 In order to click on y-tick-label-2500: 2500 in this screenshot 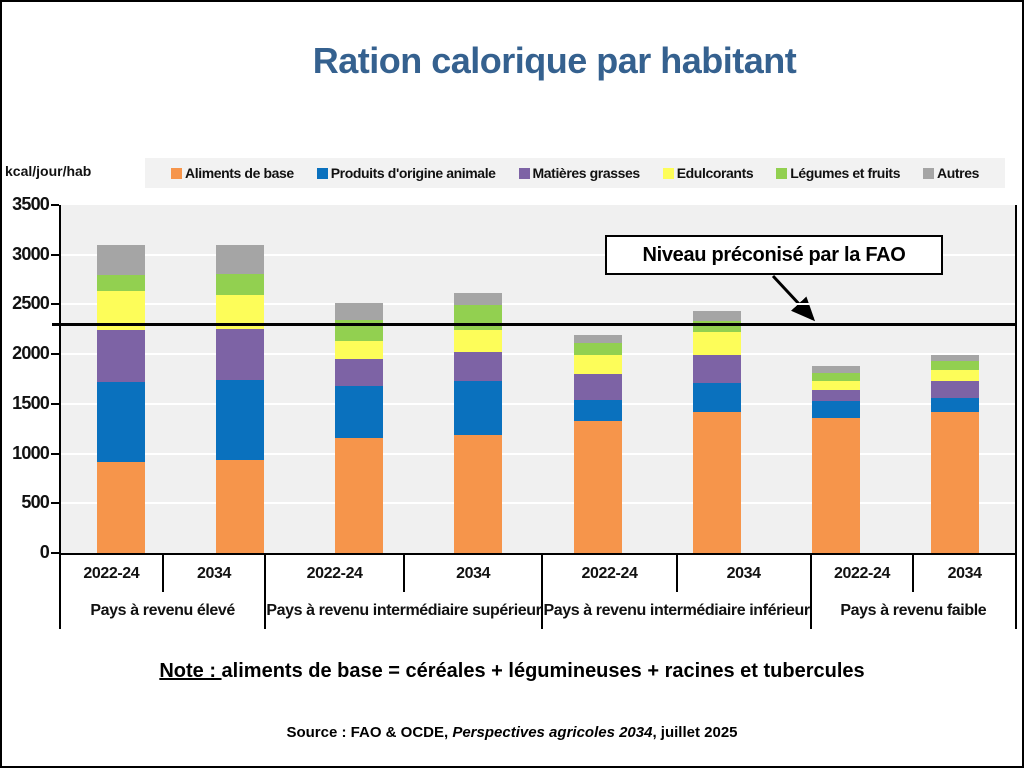, I will do `click(31, 303)`.